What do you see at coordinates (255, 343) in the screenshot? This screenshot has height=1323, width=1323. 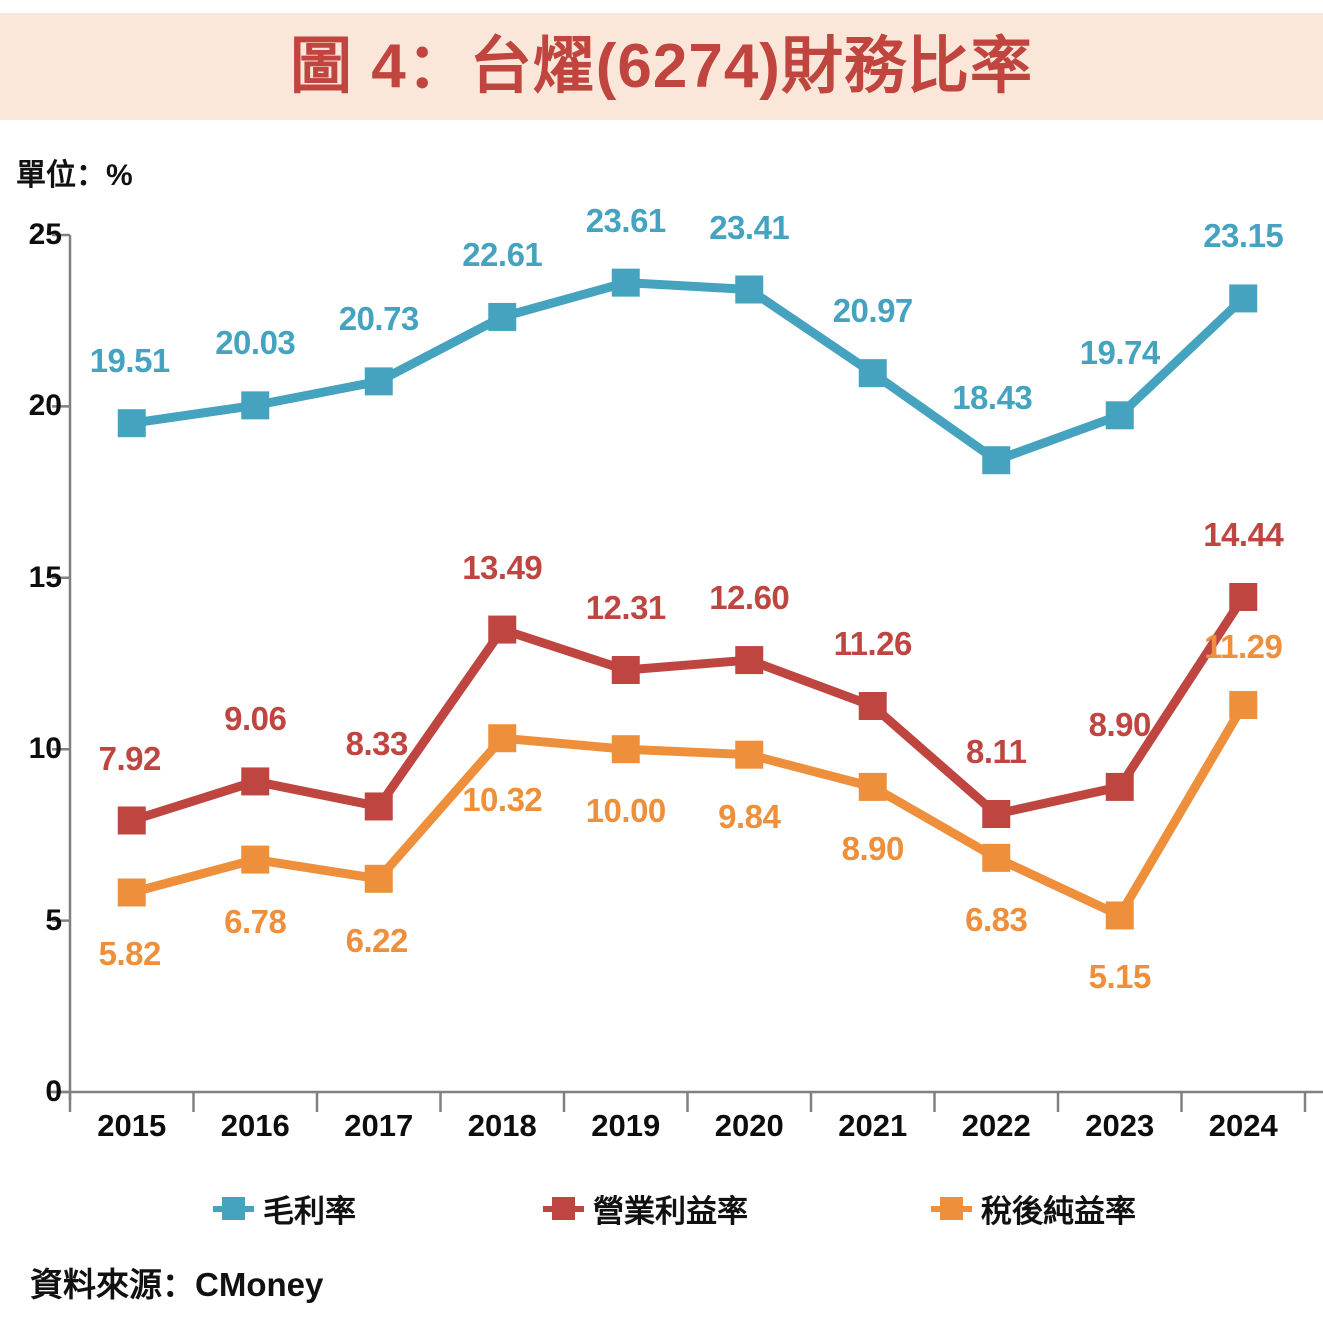 I see `data-point-label: 20.03` at bounding box center [255, 343].